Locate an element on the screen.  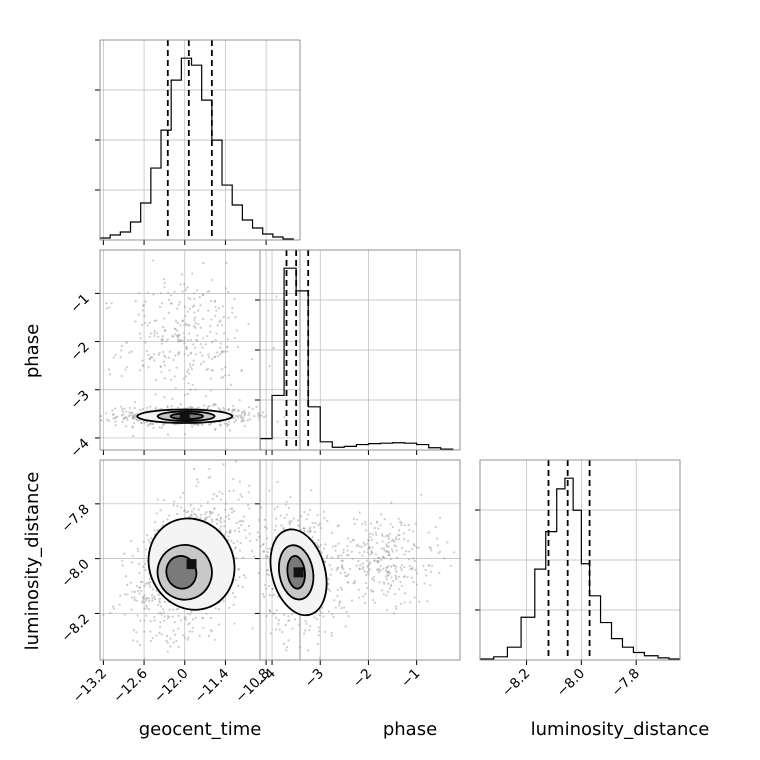
panel-frame is located at coordinates (200, 140).